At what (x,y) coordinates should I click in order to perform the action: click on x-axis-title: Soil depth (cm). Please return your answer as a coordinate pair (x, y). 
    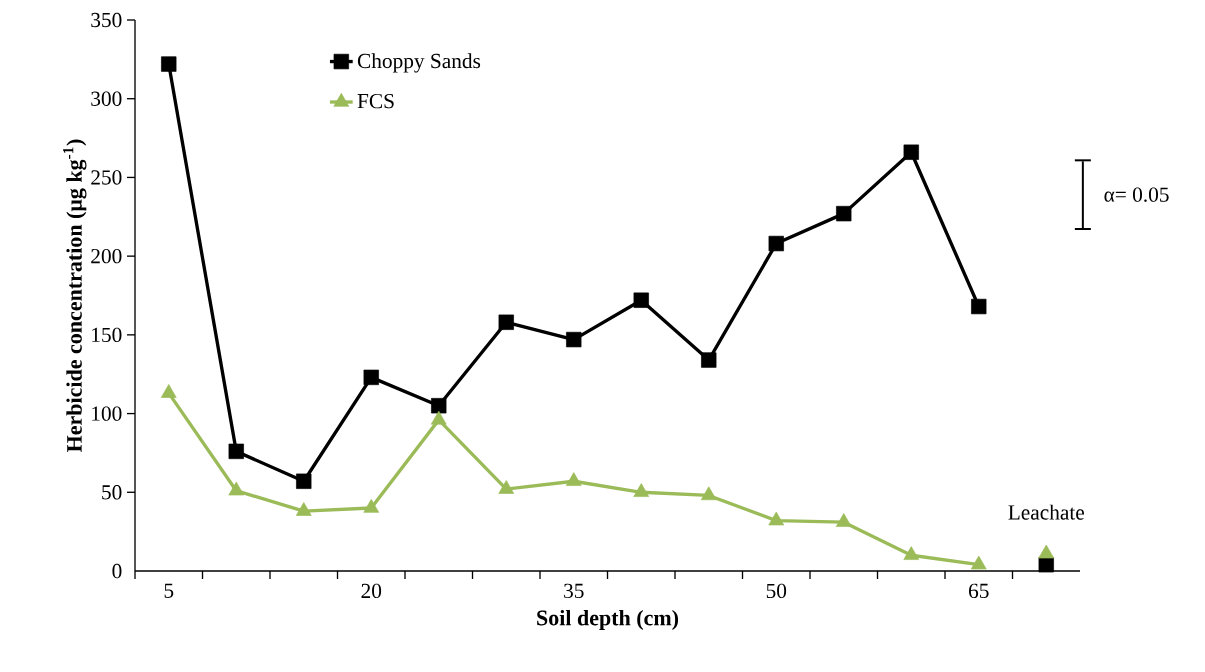
    Looking at the image, I should click on (608, 619).